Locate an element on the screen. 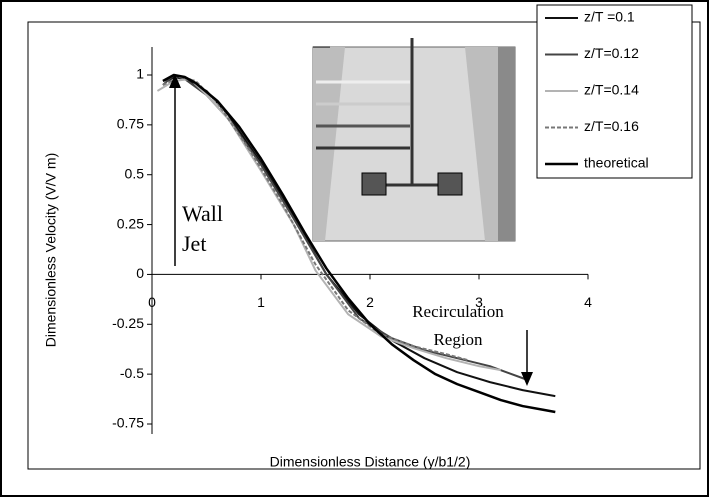 This screenshot has width=709, height=502. y-tick-label: -0.25 is located at coordinates (128, 323).